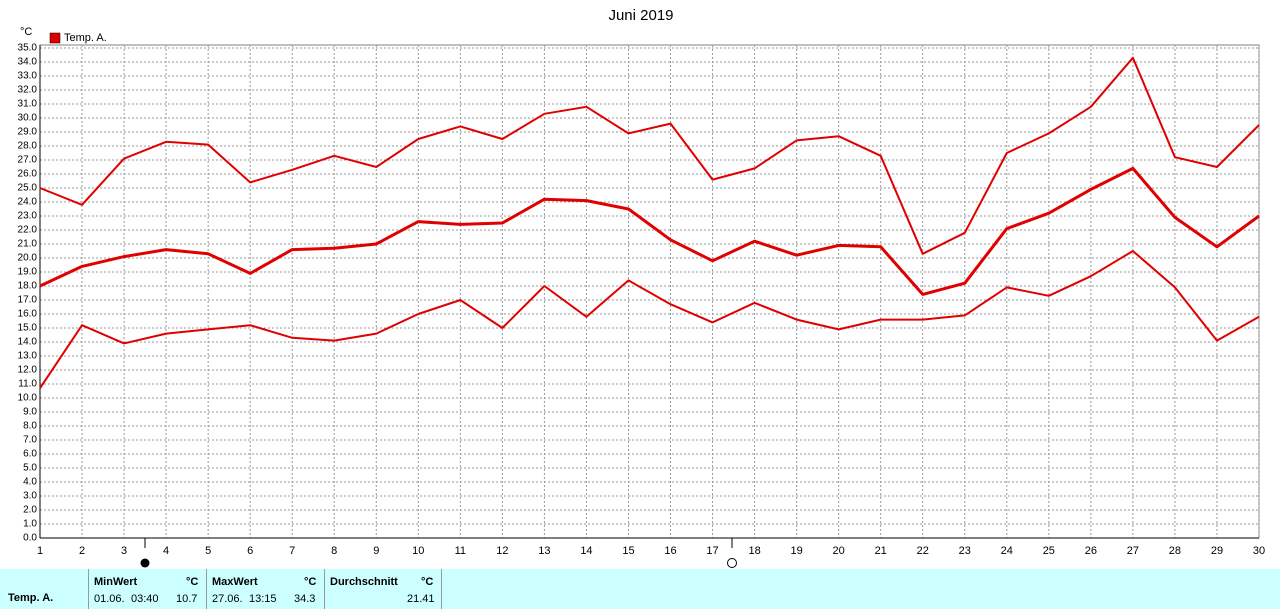 This screenshot has width=1280, height=609. I want to click on x-tick-label: 18, so click(754, 551).